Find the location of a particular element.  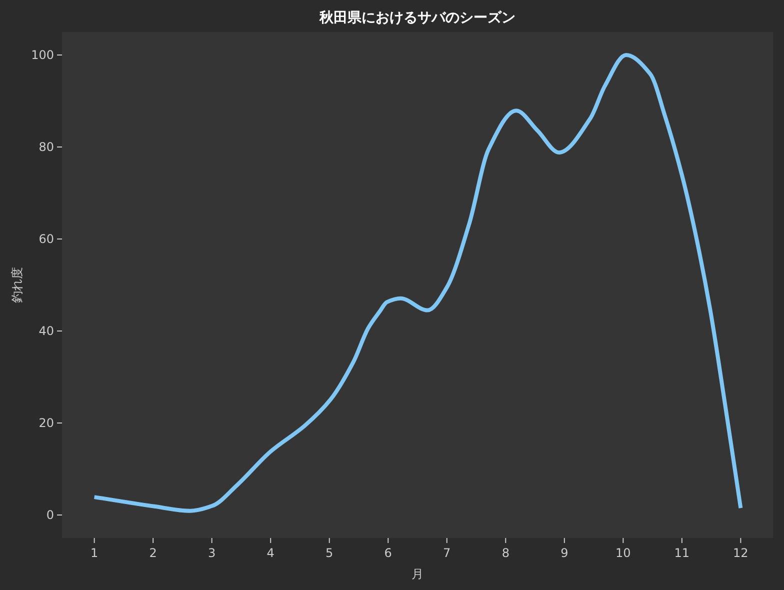

x-tick-label: 3 is located at coordinates (212, 553).